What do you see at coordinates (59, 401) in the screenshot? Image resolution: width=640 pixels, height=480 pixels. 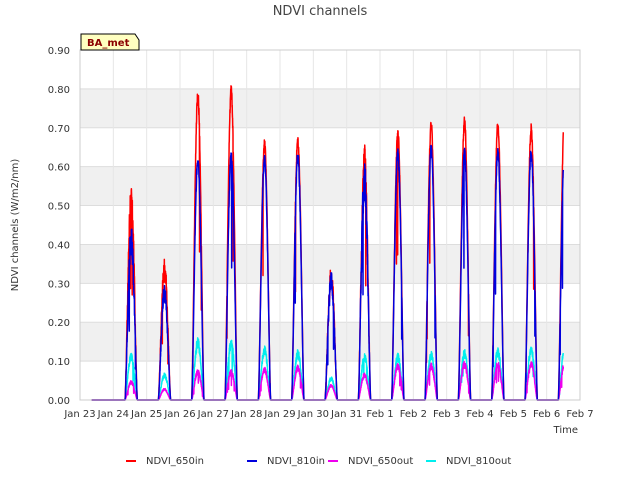 I see `y-tick-label: 0.00` at bounding box center [59, 401].